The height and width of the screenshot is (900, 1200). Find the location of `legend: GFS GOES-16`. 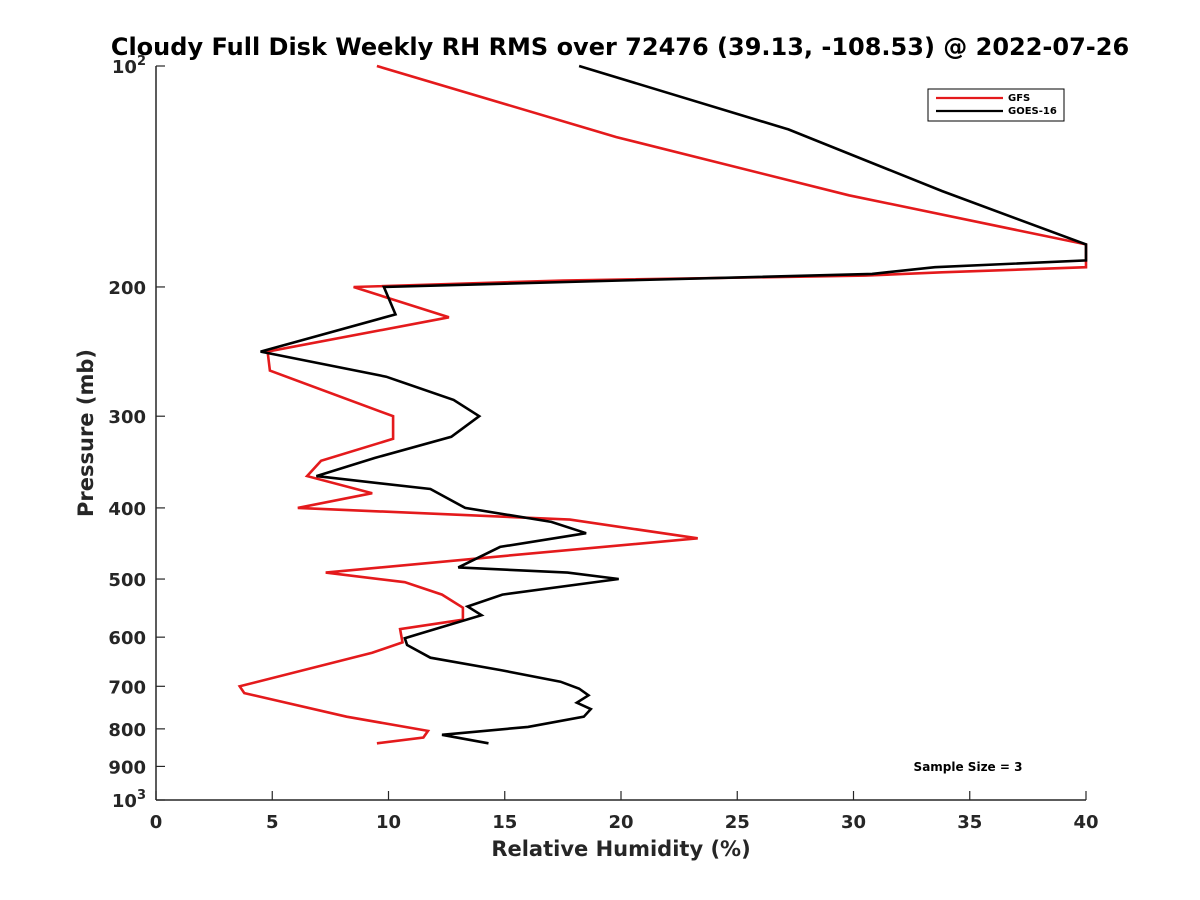

legend: GFS GOES-16 is located at coordinates (996, 105).